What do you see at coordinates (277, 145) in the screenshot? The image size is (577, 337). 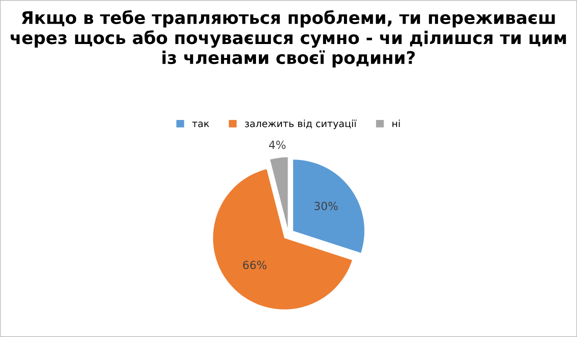 I see `data-label: 4%` at bounding box center [277, 145].